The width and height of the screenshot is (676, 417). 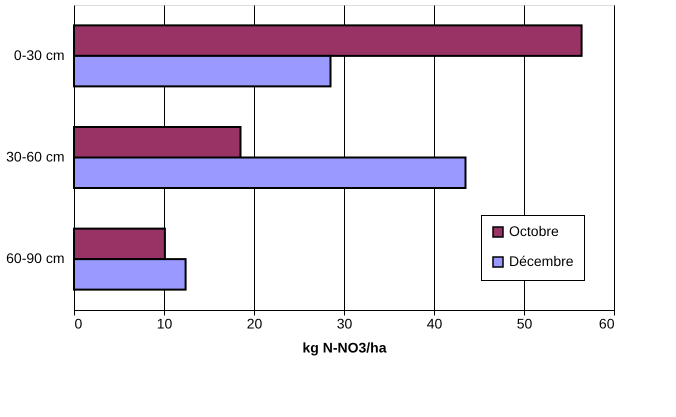 What do you see at coordinates (35, 156) in the screenshot?
I see `y-tick-label: 30-60 cm` at bounding box center [35, 156].